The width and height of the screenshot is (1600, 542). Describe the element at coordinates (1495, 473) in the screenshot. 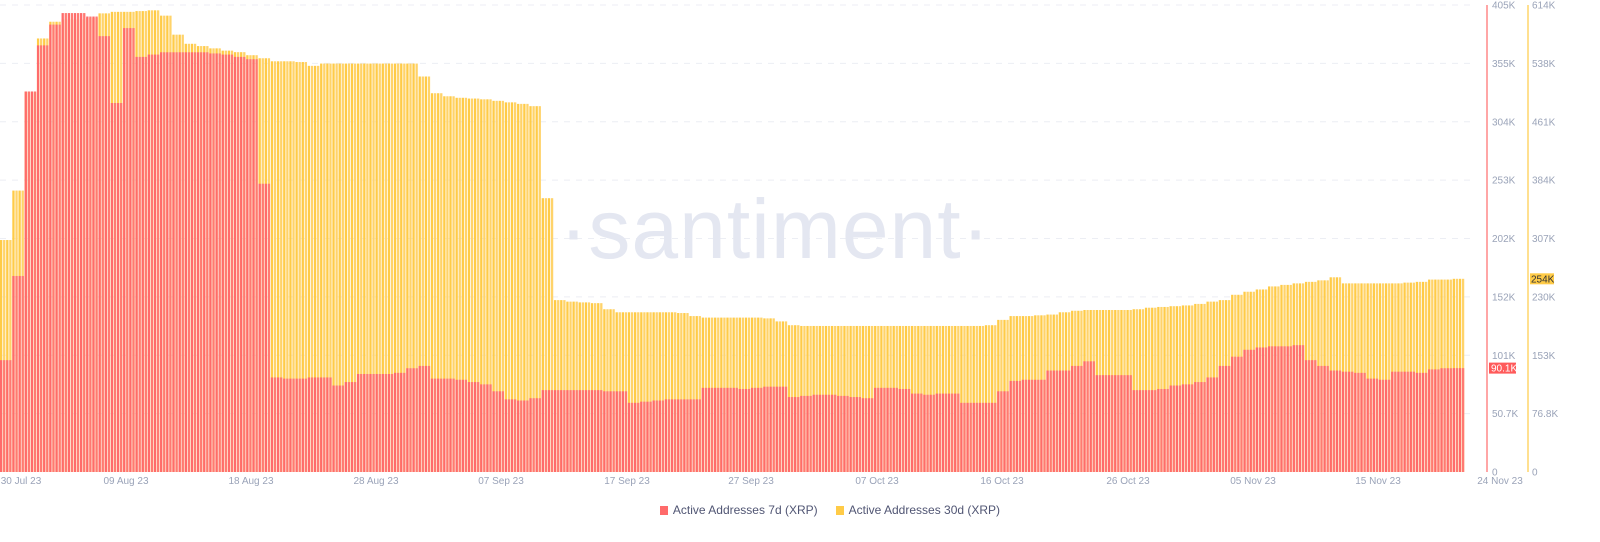

I see `y-left-tick-label: 0` at that location.